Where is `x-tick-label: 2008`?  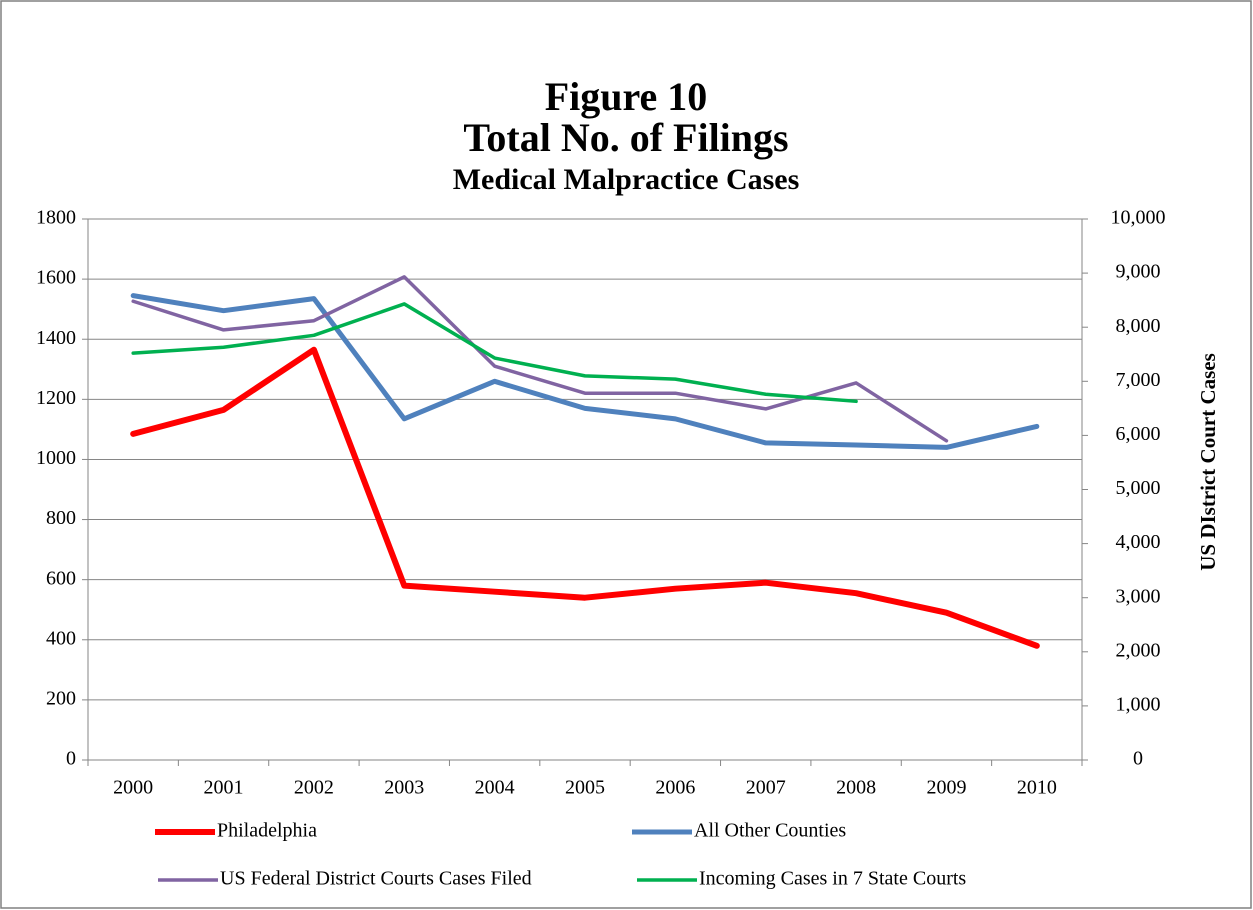 x-tick-label: 2008 is located at coordinates (856, 788).